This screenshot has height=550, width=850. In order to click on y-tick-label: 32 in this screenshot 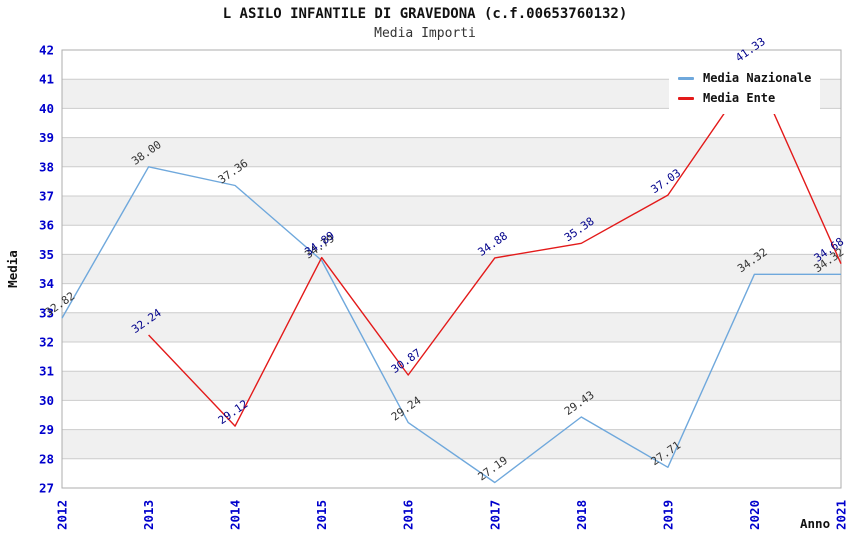, I will do `click(46, 342)`.